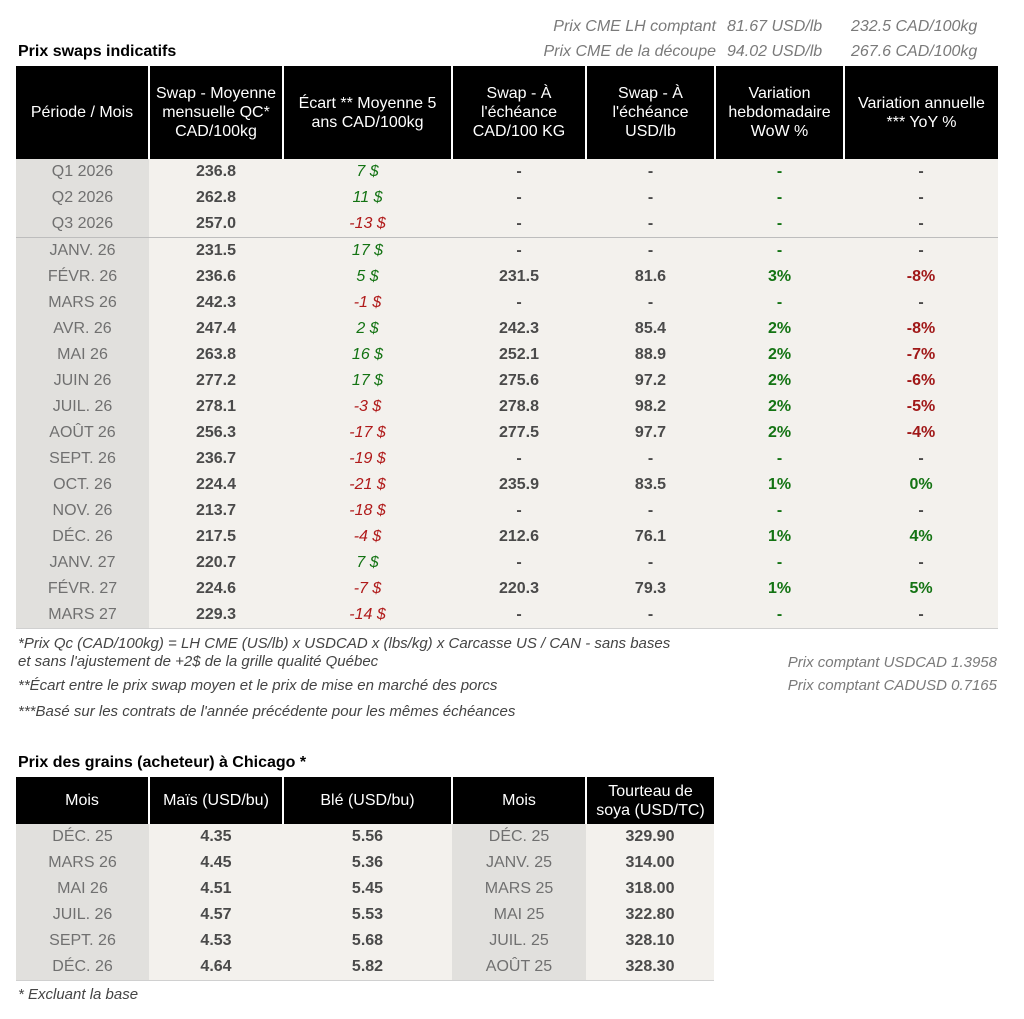 The width and height of the screenshot is (1024, 1019). What do you see at coordinates (507, 511) in the screenshot?
I see `swap-row: NOV. 26 213.7 -18 $ - - - -` at bounding box center [507, 511].